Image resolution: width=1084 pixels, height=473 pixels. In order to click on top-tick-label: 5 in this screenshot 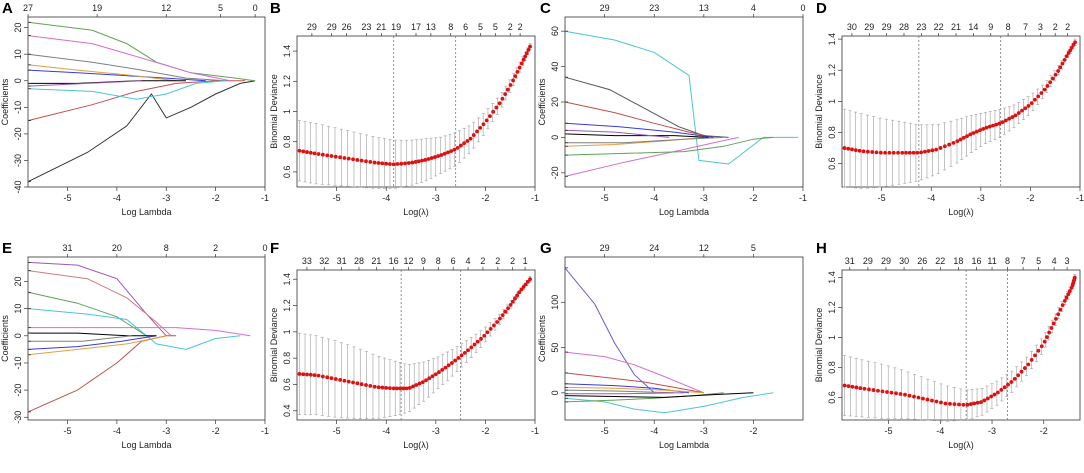, I will do `click(1038, 261)`.